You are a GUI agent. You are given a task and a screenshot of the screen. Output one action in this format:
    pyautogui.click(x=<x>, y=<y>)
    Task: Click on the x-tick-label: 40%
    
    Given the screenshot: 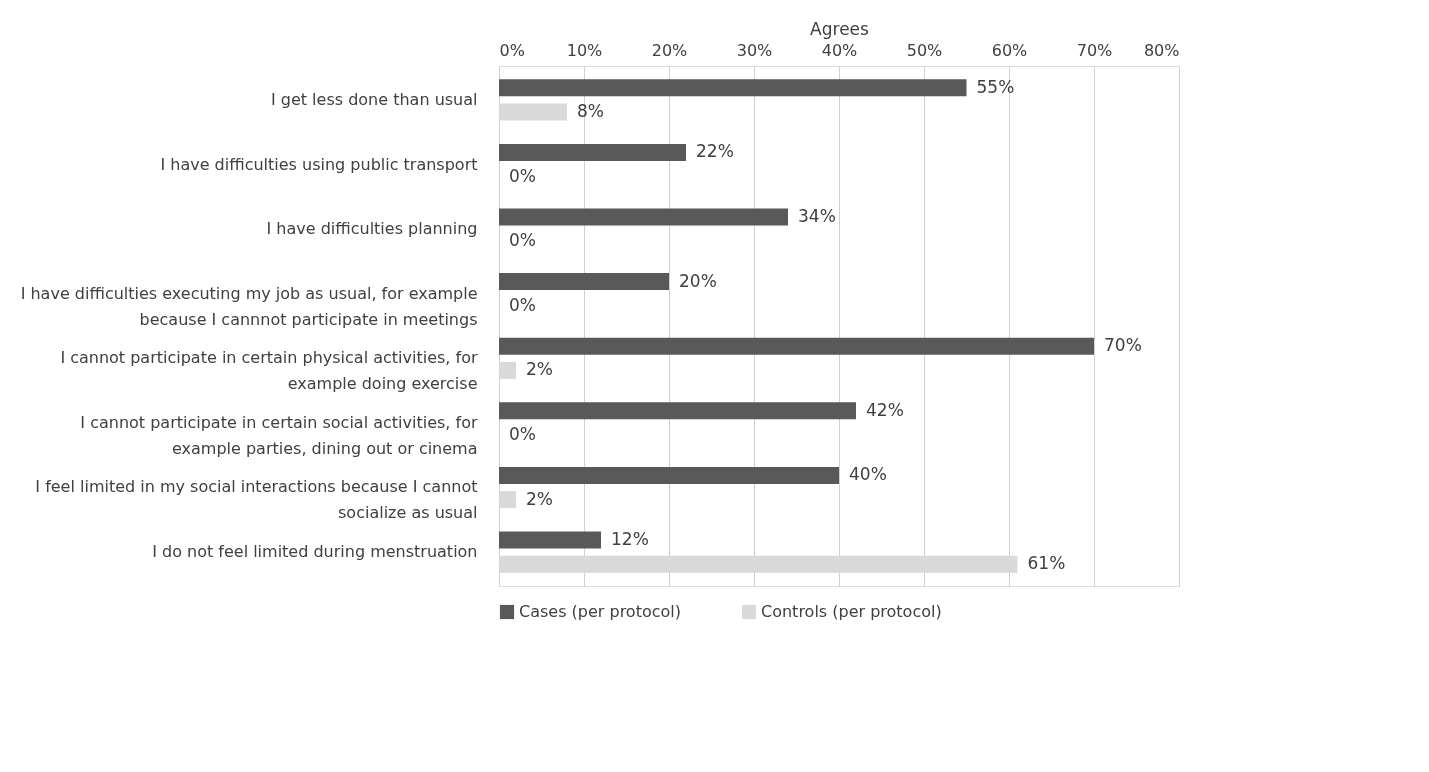 What is the action you would take?
    pyautogui.click(x=839, y=50)
    